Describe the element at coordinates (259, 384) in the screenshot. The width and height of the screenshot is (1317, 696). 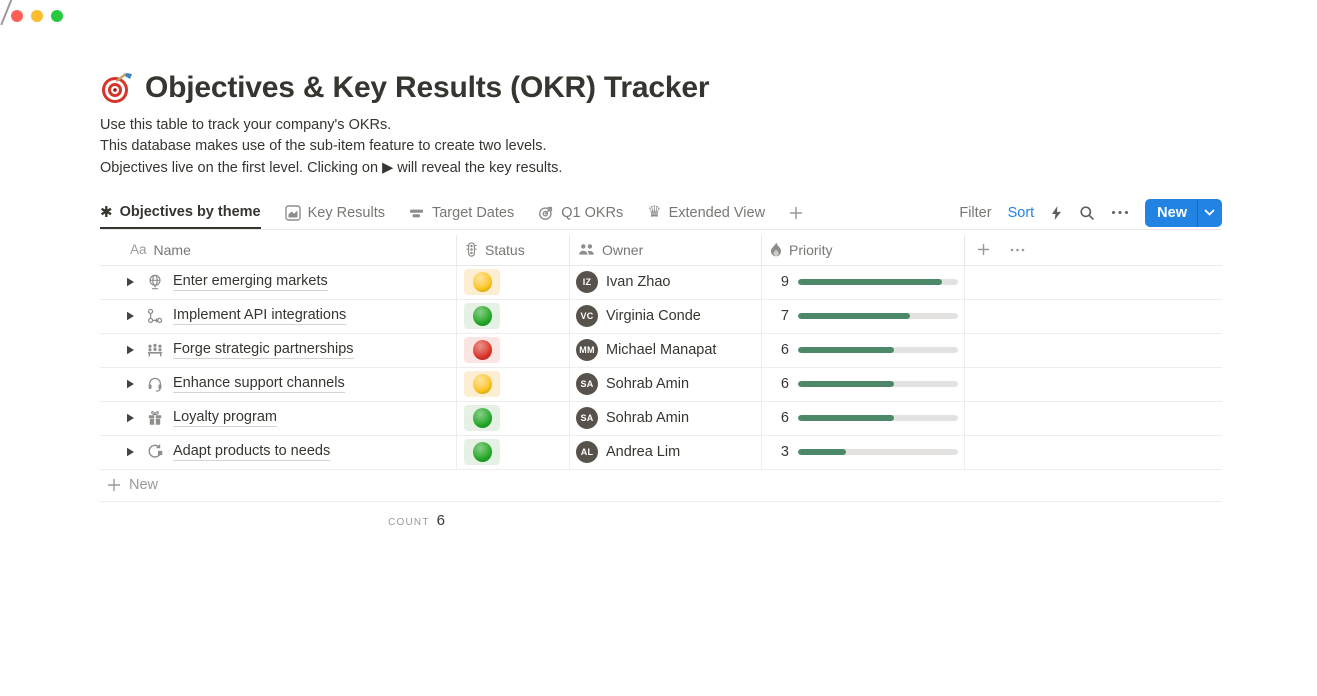
I see `row-title-link: Enhance support channels` at that location.